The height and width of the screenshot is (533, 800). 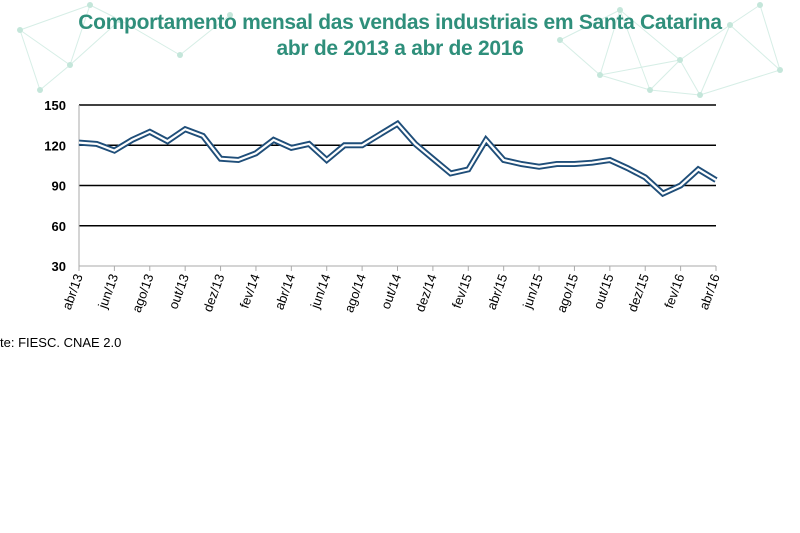 What do you see at coordinates (143, 293) in the screenshot?
I see `x-tick-label: ago/13` at bounding box center [143, 293].